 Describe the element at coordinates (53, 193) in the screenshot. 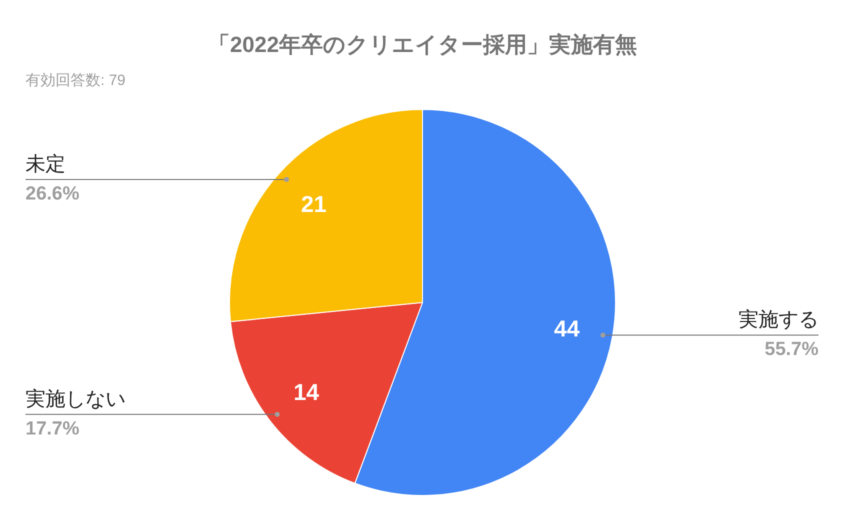

I see `text: 26.6%` at that location.